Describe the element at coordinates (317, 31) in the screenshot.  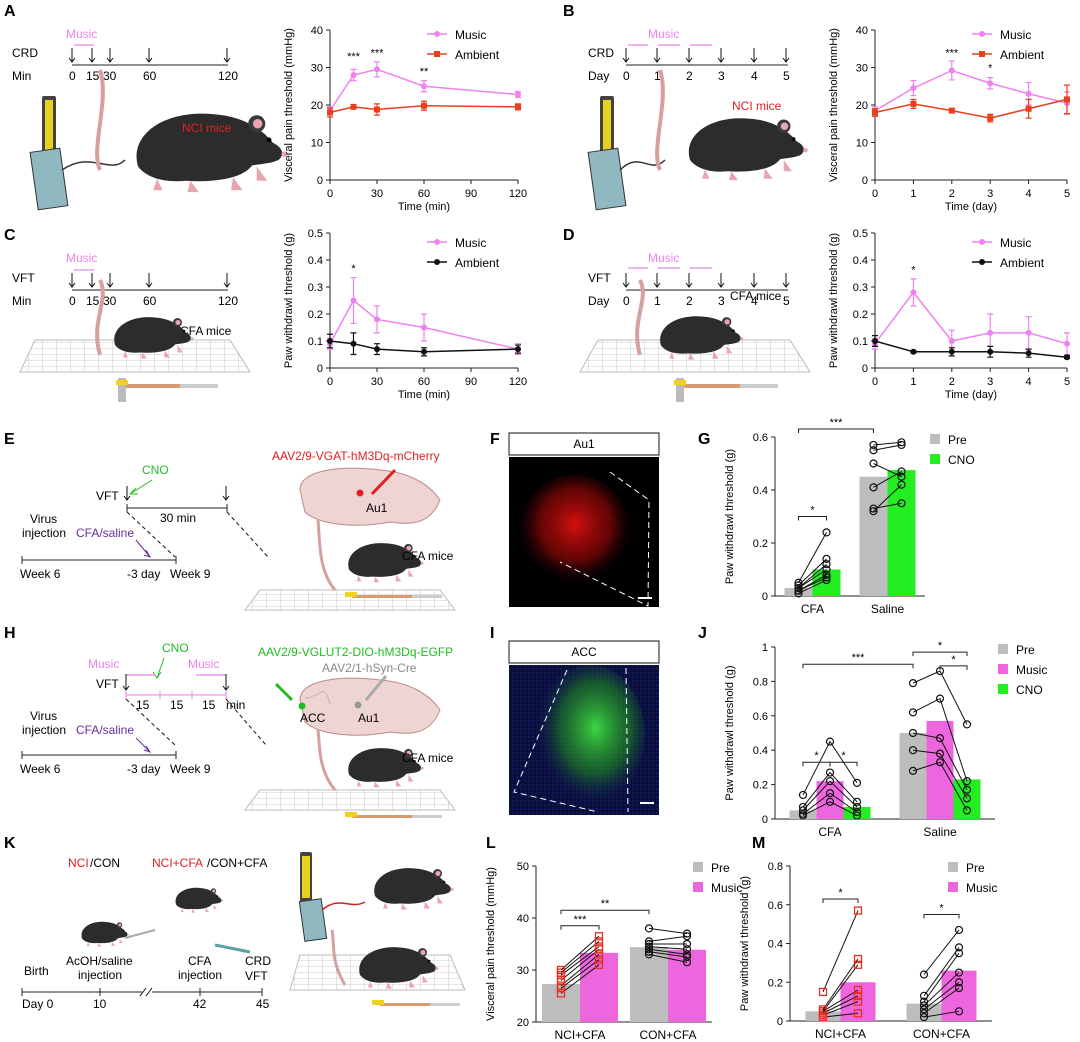
I see `y-tick-label: 40` at that location.